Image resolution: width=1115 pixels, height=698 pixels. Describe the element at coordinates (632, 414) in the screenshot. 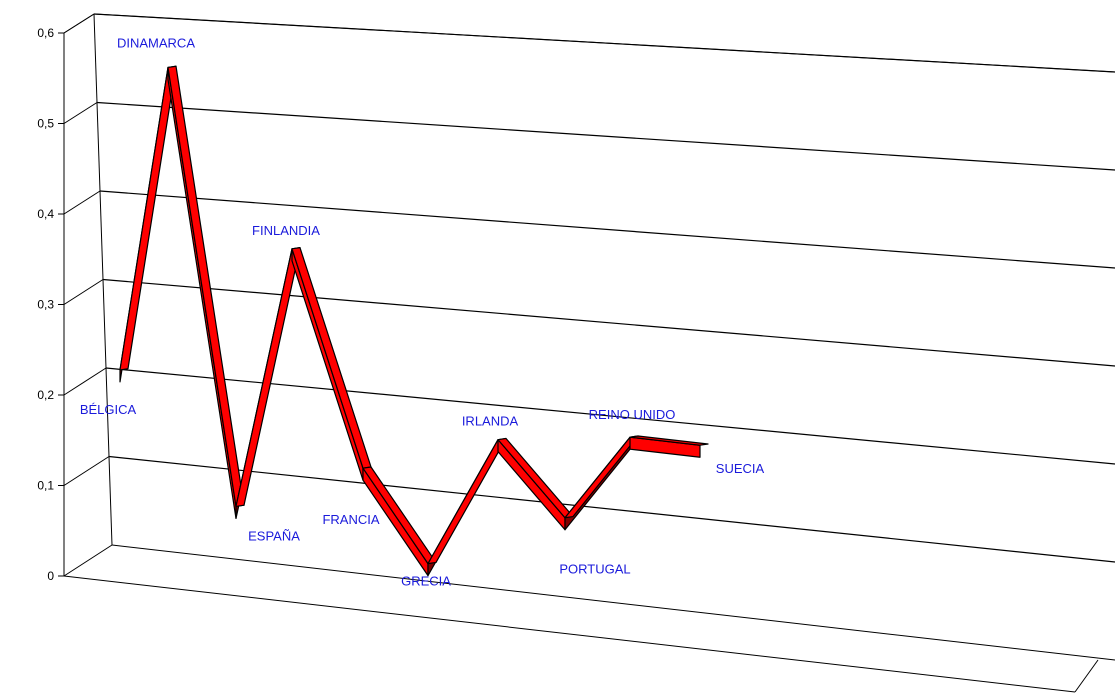

I see `category-label: REINO UNIDO` at that location.